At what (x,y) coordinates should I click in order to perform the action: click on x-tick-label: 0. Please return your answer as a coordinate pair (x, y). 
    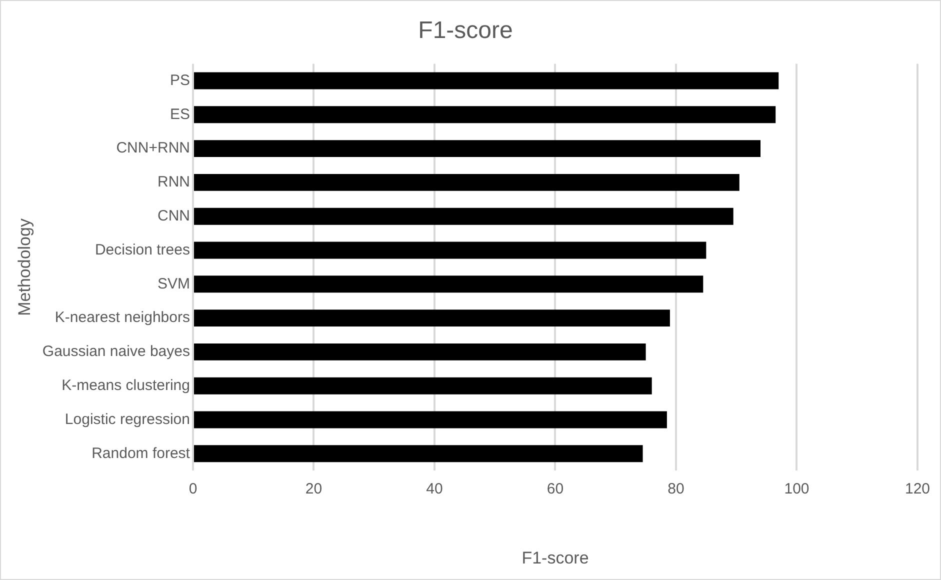
    Looking at the image, I should click on (193, 489).